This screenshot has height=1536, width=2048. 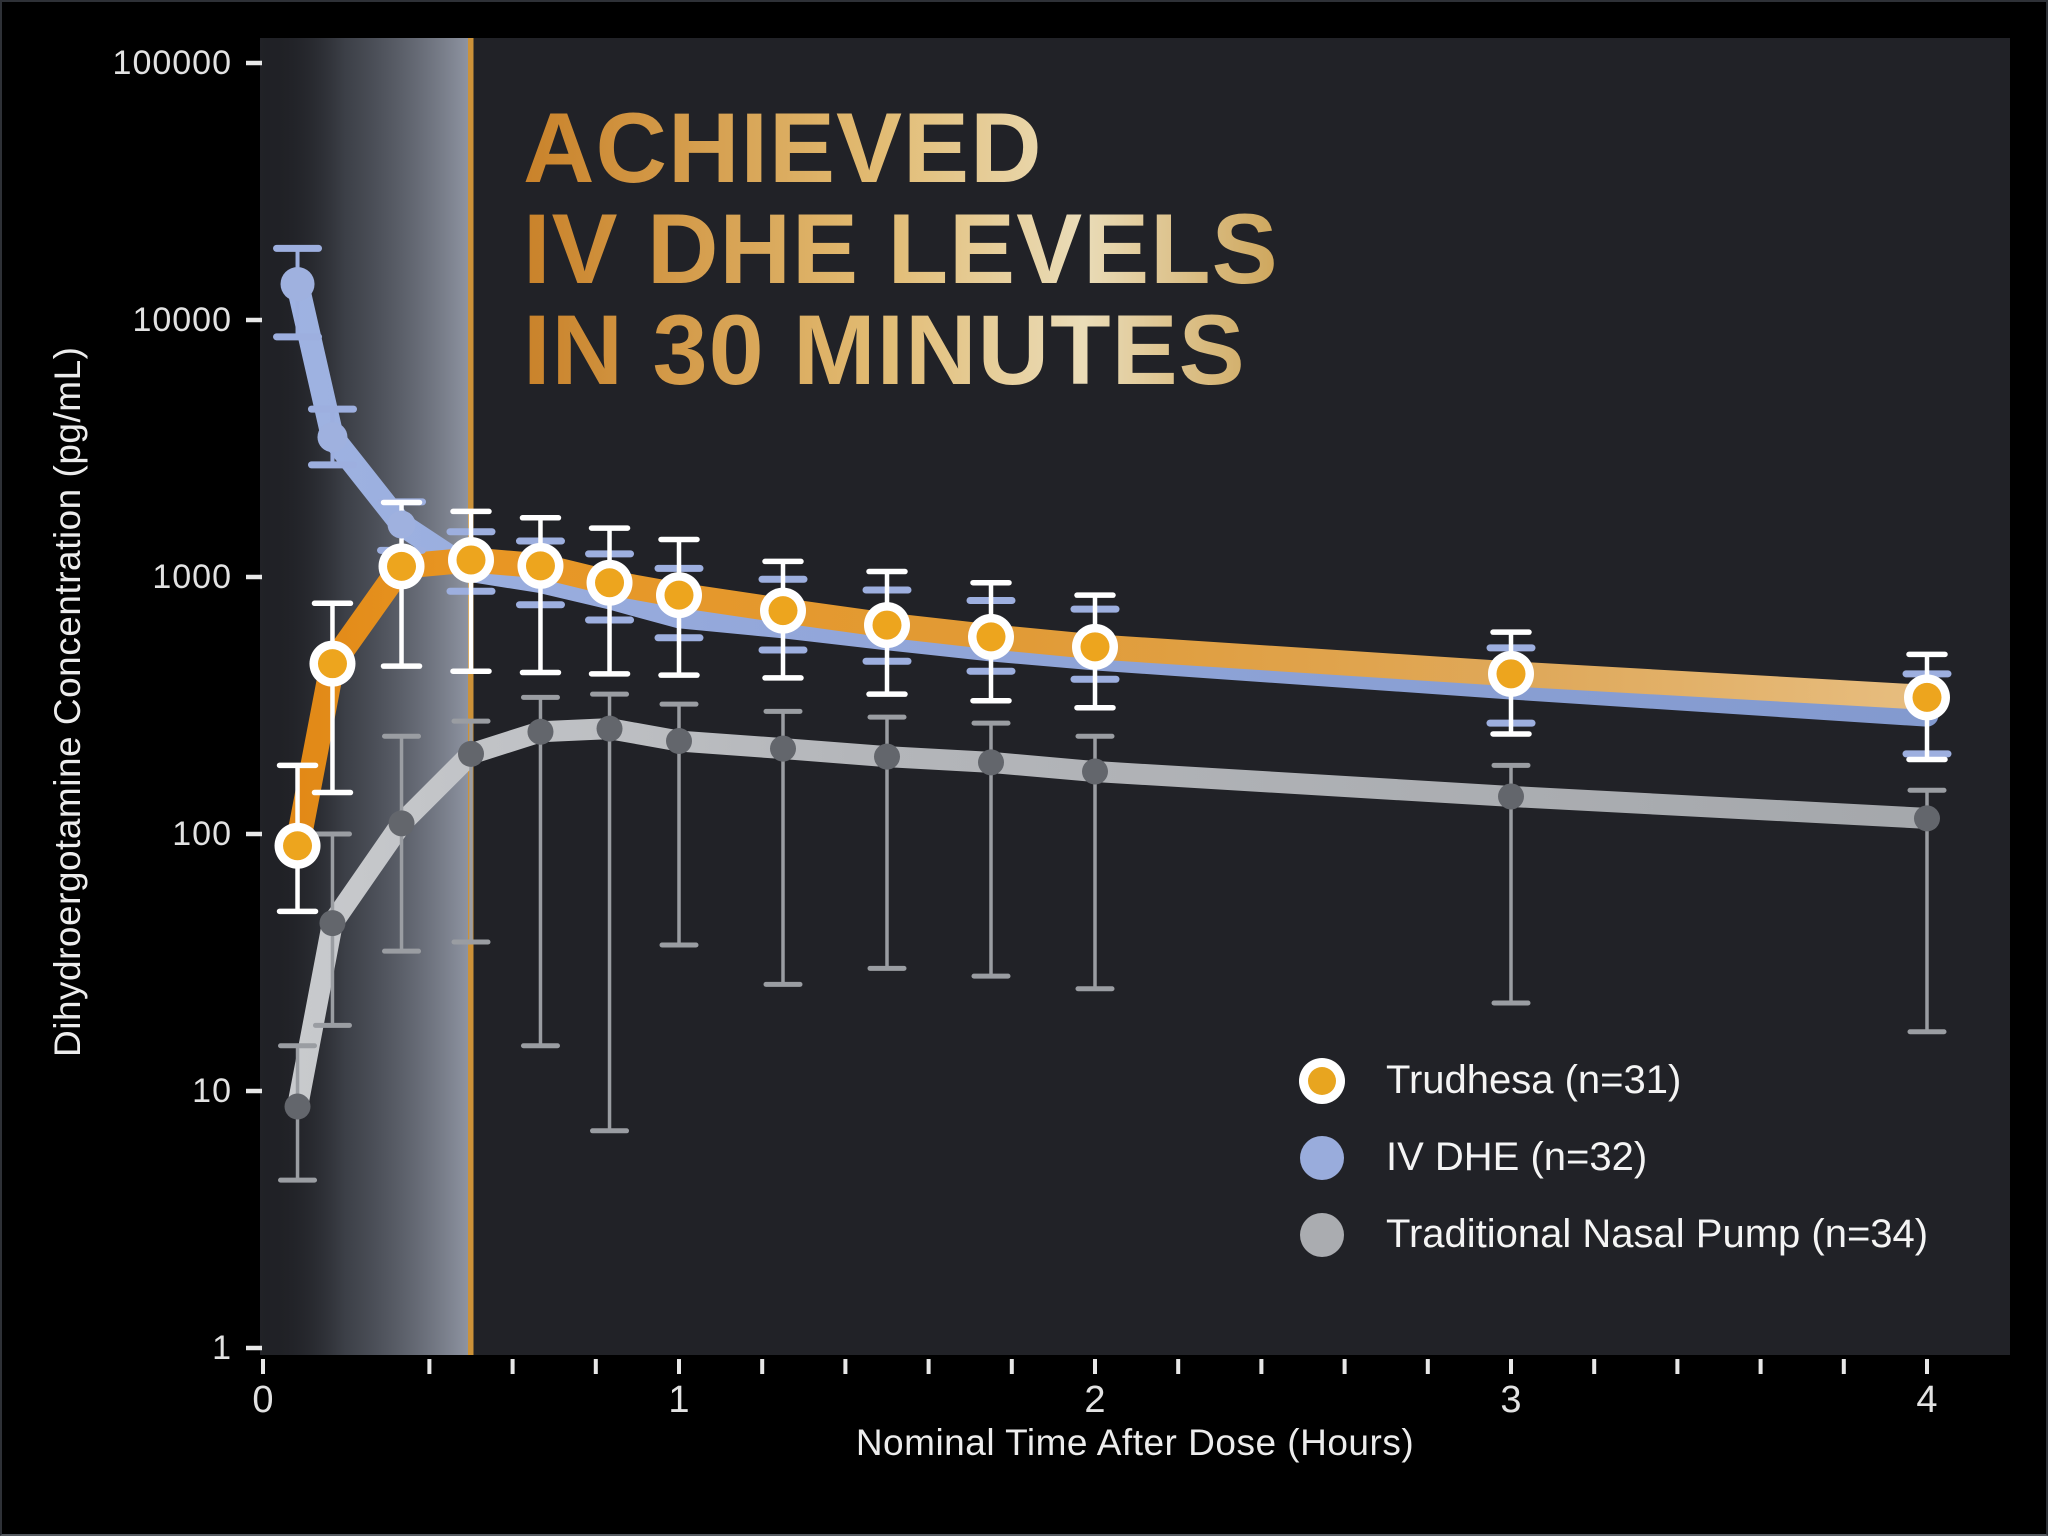 I want to click on legend-label-ivdhe: IV DHE (n=32), so click(x=1517, y=1157).